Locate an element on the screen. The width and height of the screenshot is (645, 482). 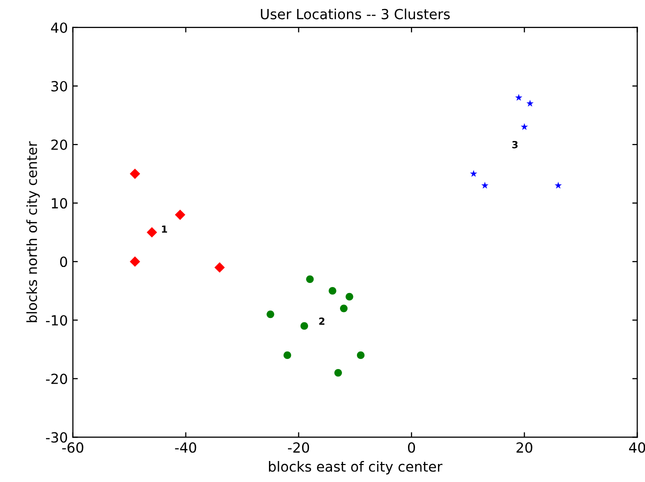
annotation: 1 is located at coordinates (165, 229).